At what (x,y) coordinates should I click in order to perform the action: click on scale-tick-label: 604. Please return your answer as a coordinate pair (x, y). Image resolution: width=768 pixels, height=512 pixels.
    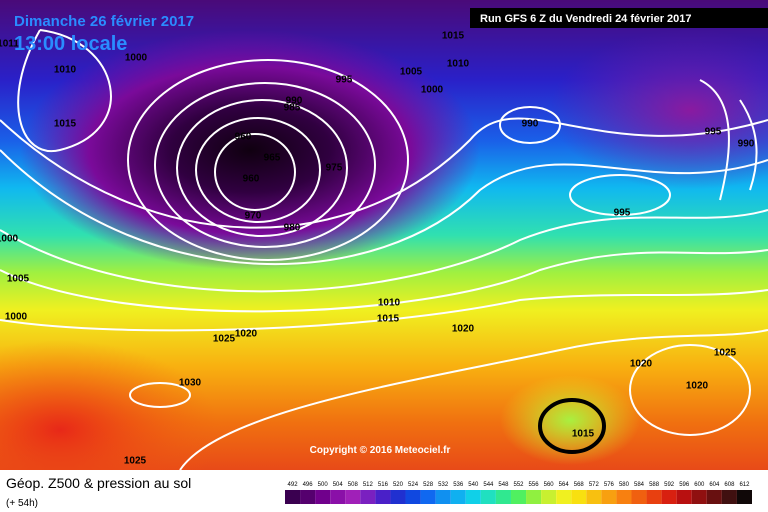
    Looking at the image, I should click on (714, 485).